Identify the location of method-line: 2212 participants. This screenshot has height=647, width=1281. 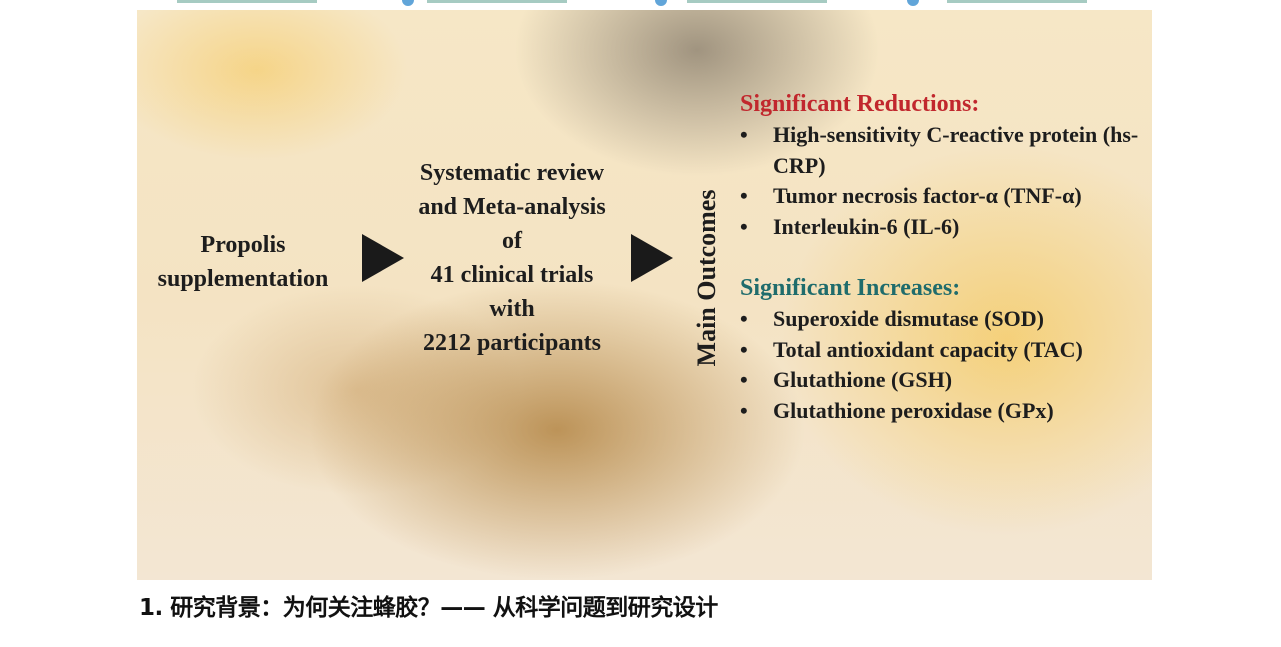
(511, 343).